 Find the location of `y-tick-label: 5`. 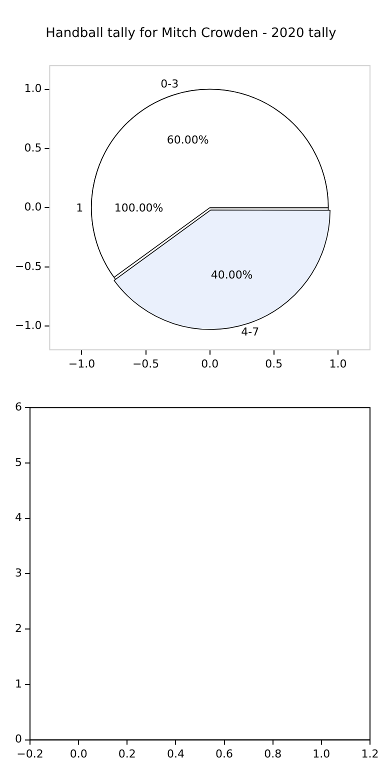

y-tick-label: 5 is located at coordinates (18, 462).